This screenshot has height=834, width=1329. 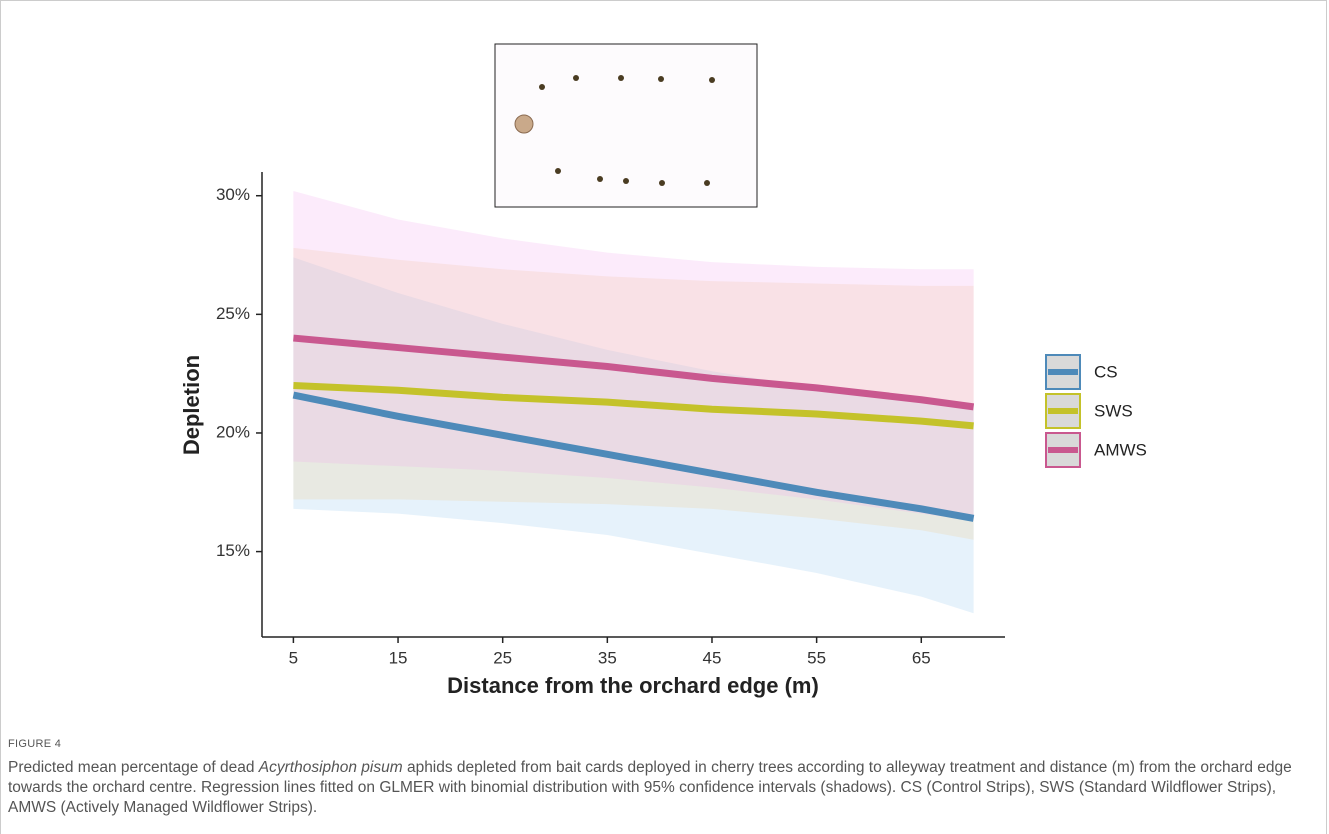 What do you see at coordinates (607, 657) in the screenshot?
I see `x-tick-label: 35` at bounding box center [607, 657].